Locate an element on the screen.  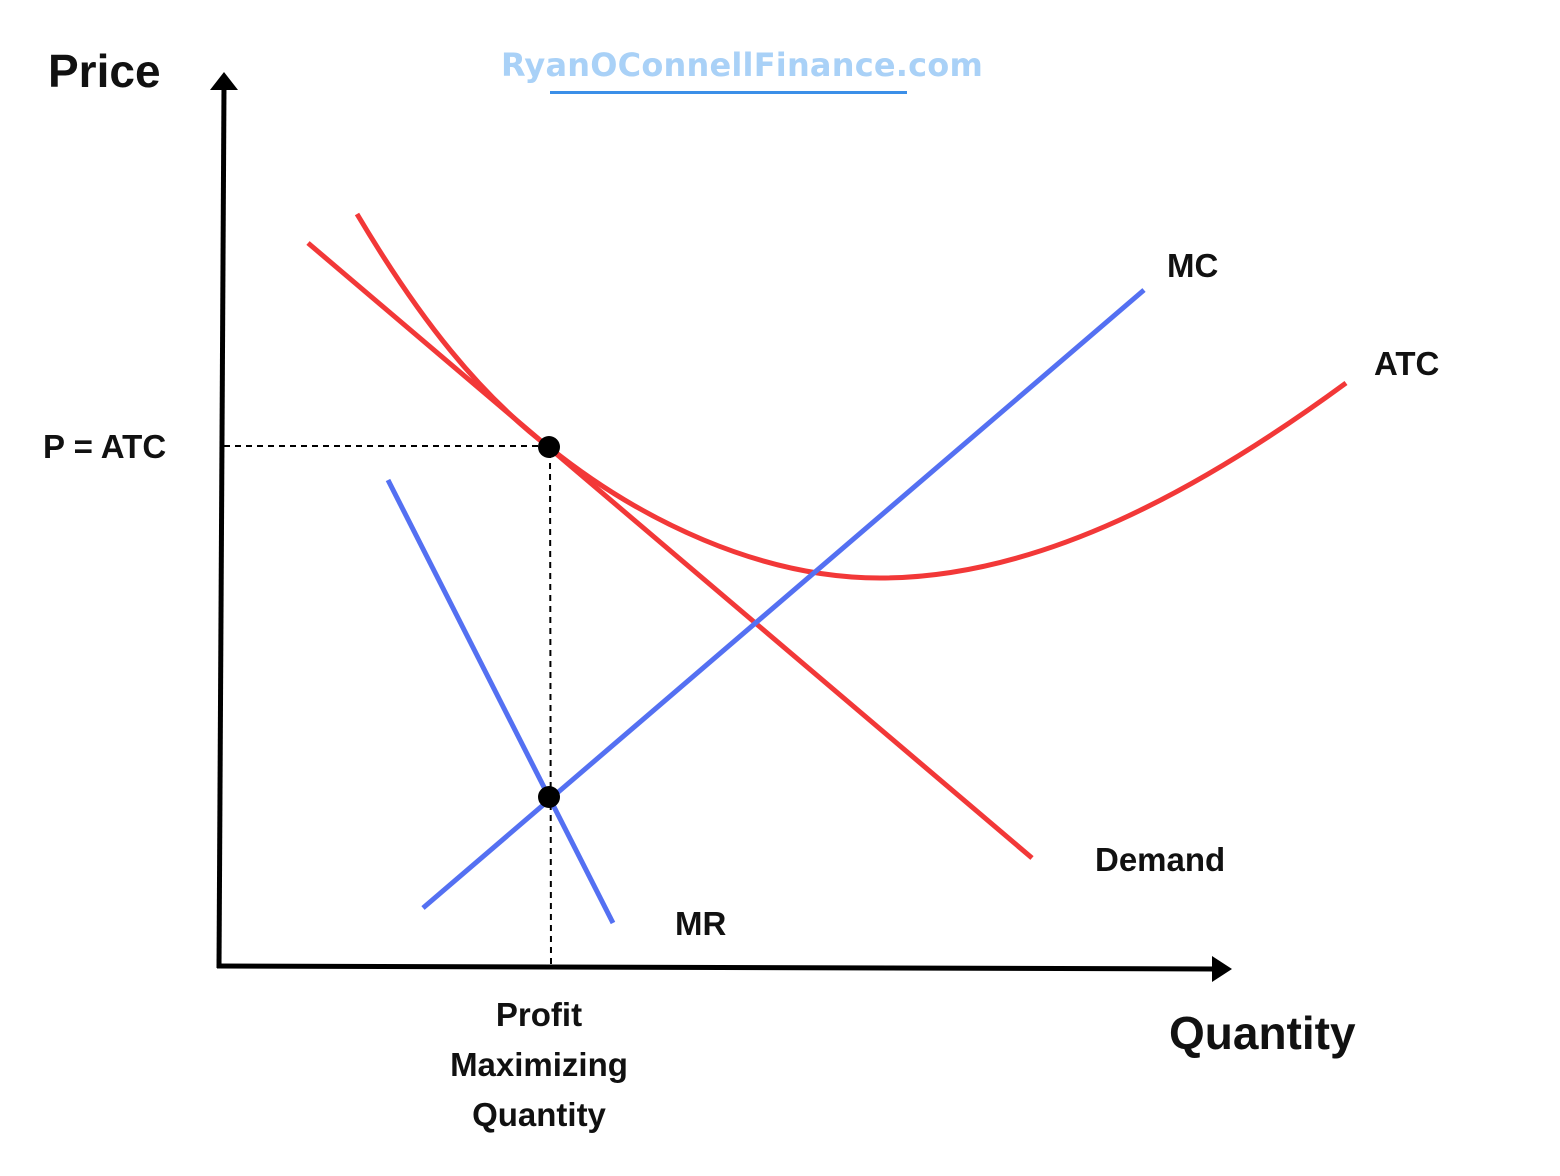
y-axis-arrow is located at coordinates (224, 81).